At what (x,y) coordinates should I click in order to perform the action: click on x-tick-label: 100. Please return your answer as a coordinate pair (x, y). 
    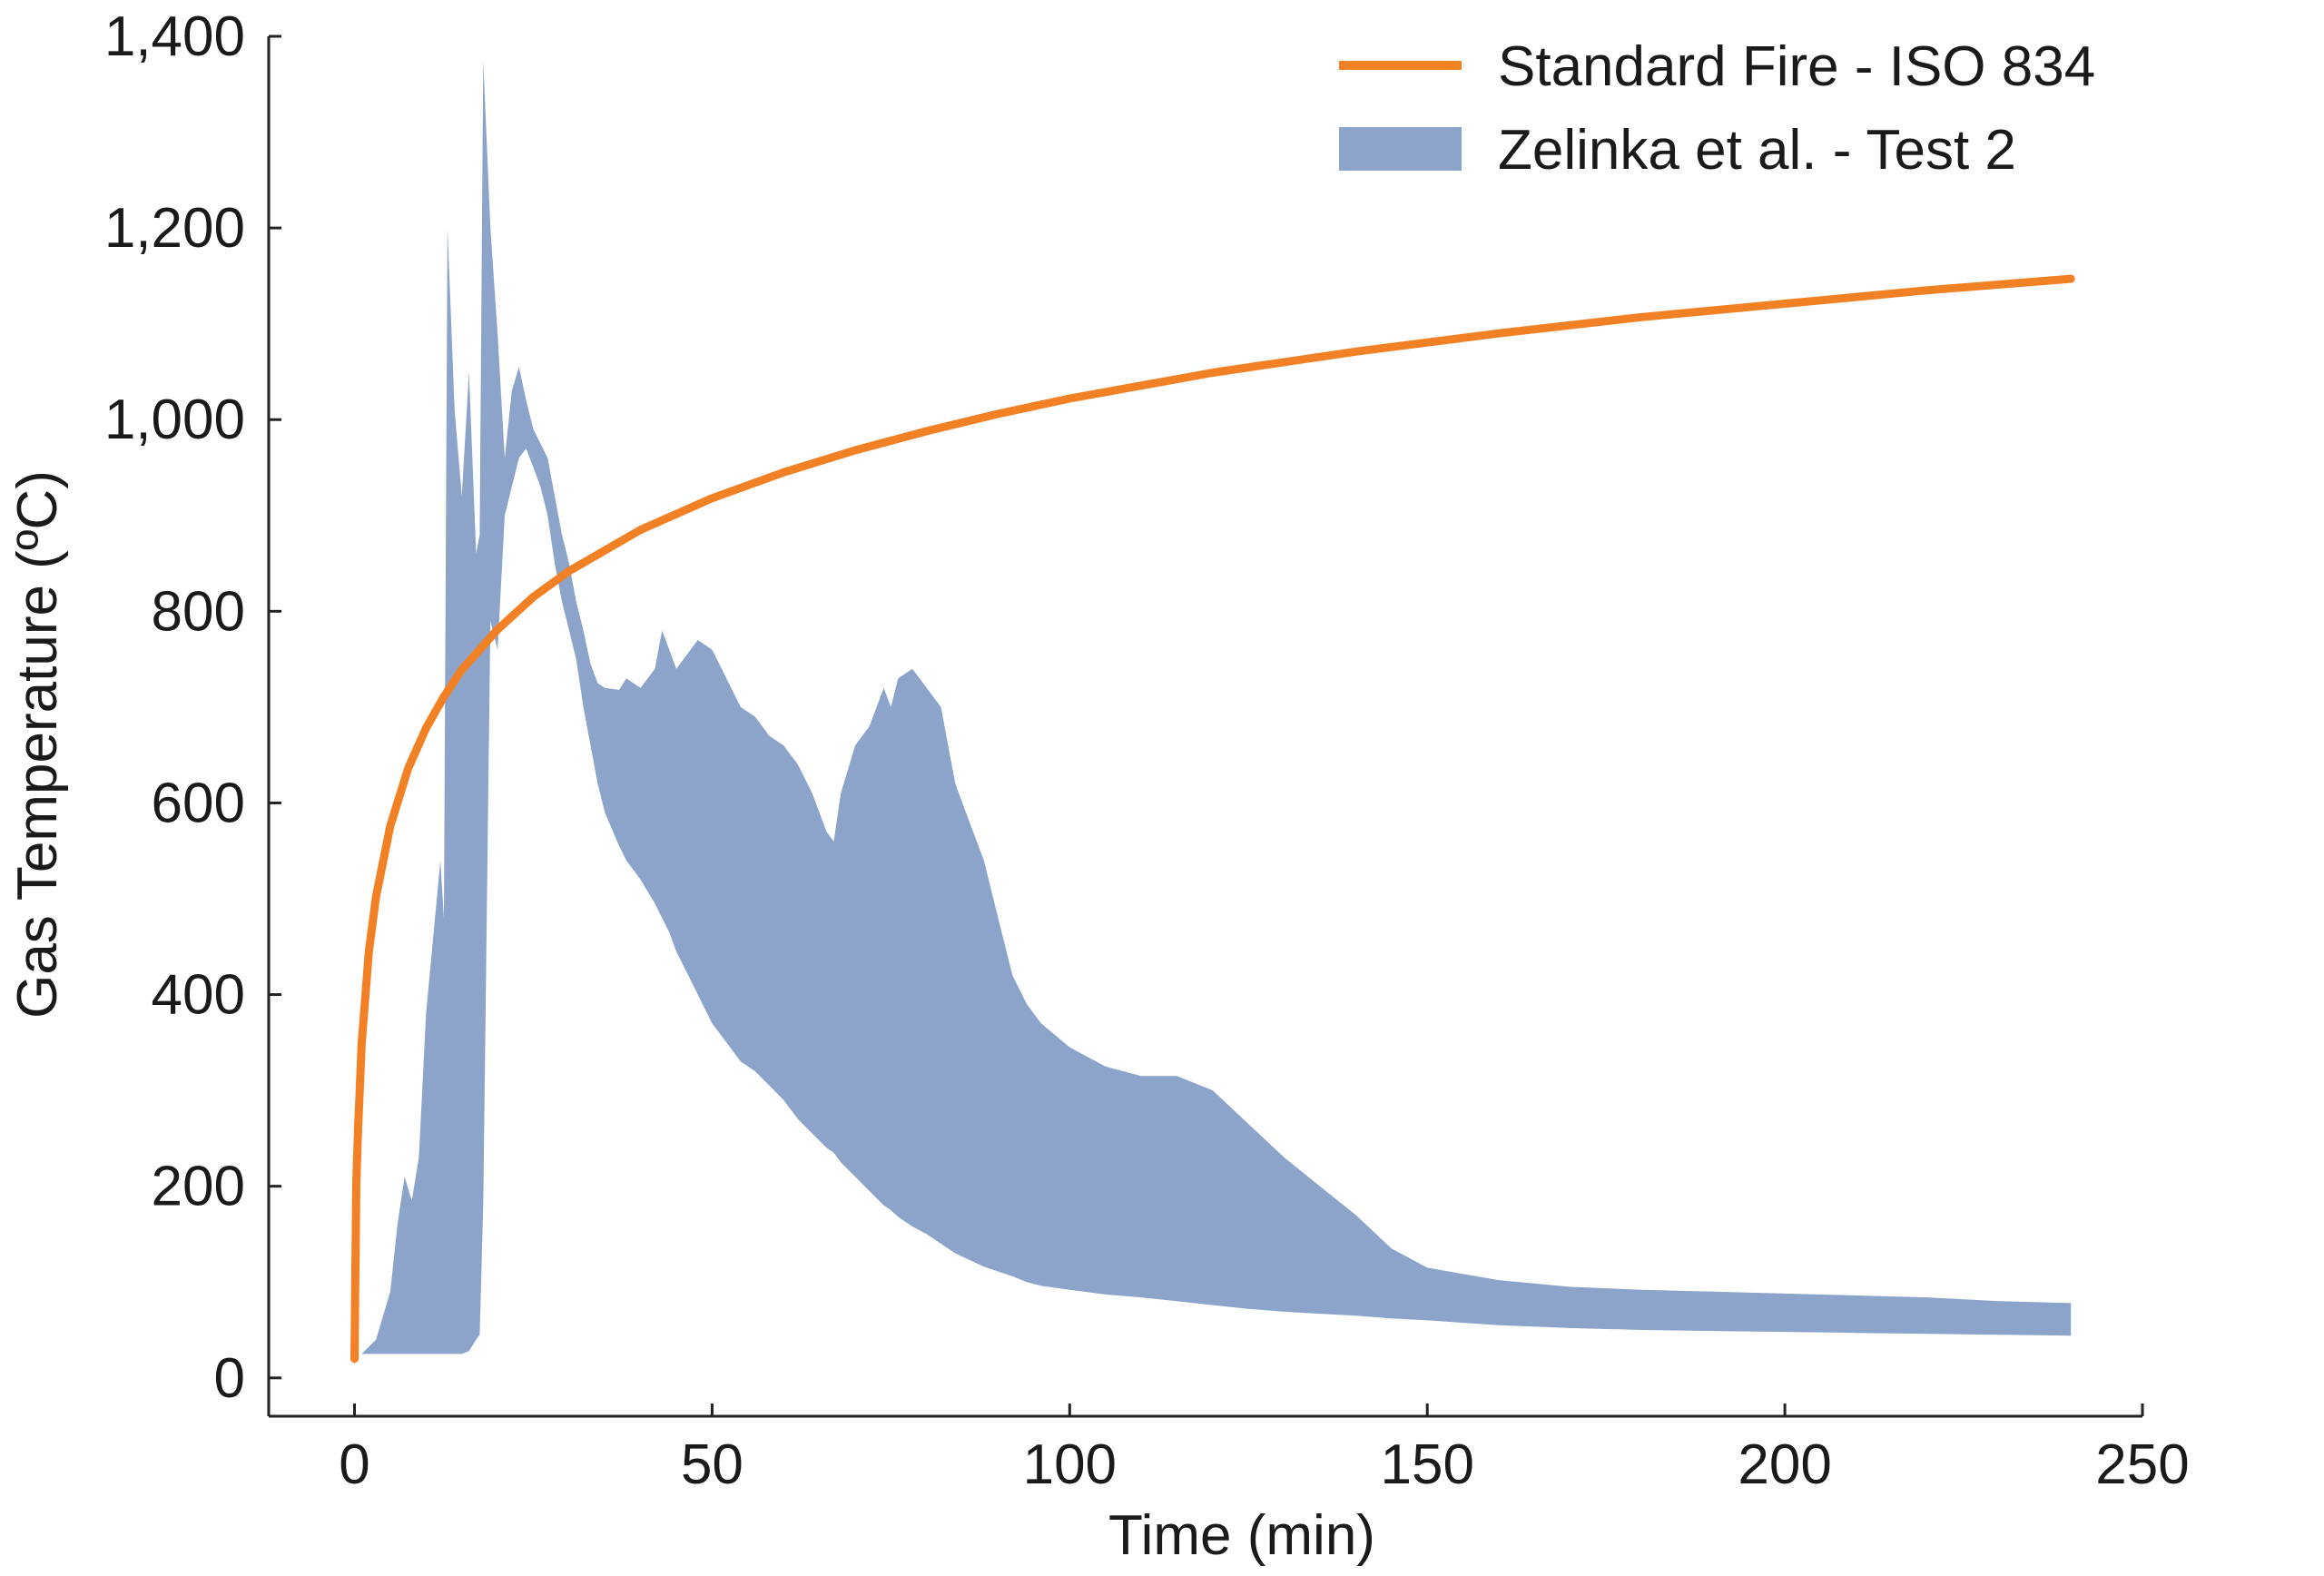
    Looking at the image, I should click on (1070, 1464).